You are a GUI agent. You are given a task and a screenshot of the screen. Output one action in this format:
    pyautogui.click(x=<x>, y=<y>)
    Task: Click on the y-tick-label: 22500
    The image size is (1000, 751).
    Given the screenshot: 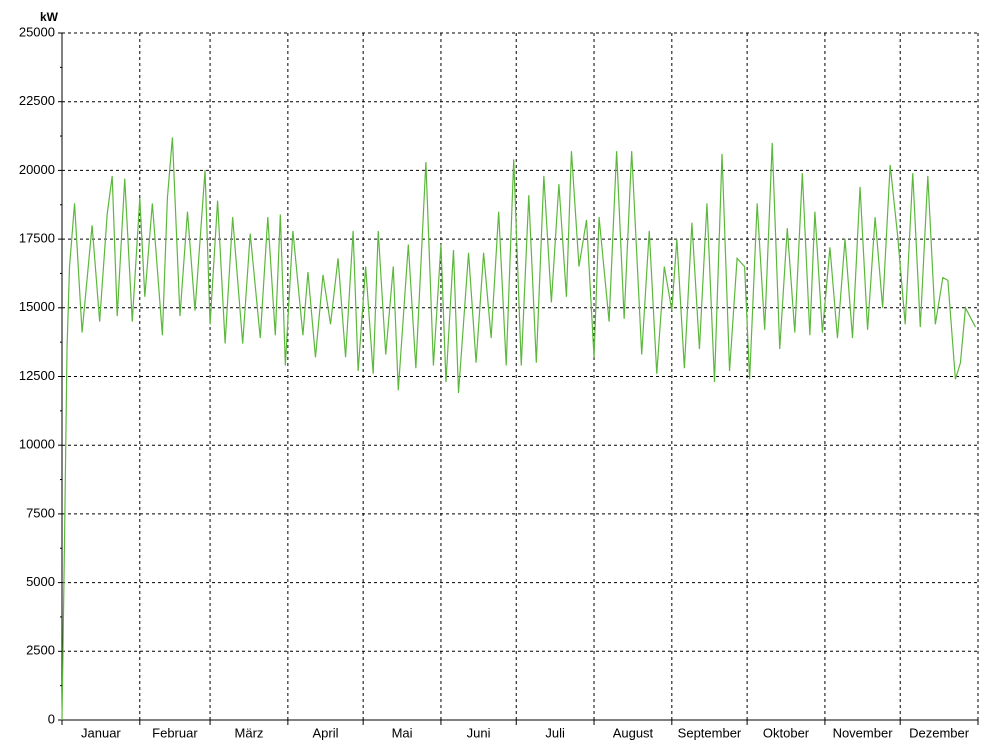 What is the action you would take?
    pyautogui.click(x=37, y=100)
    